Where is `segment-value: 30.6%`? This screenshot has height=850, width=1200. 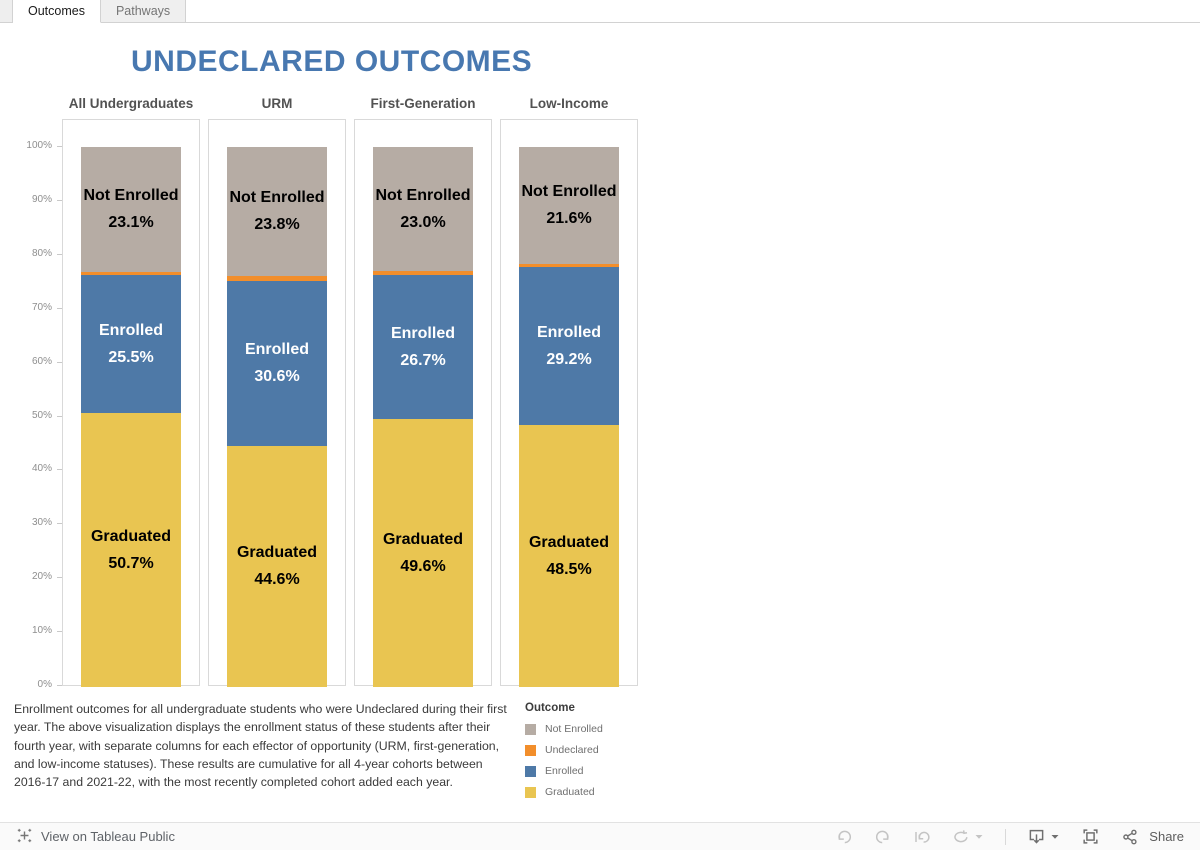
segment-value: 30.6% is located at coordinates (277, 377).